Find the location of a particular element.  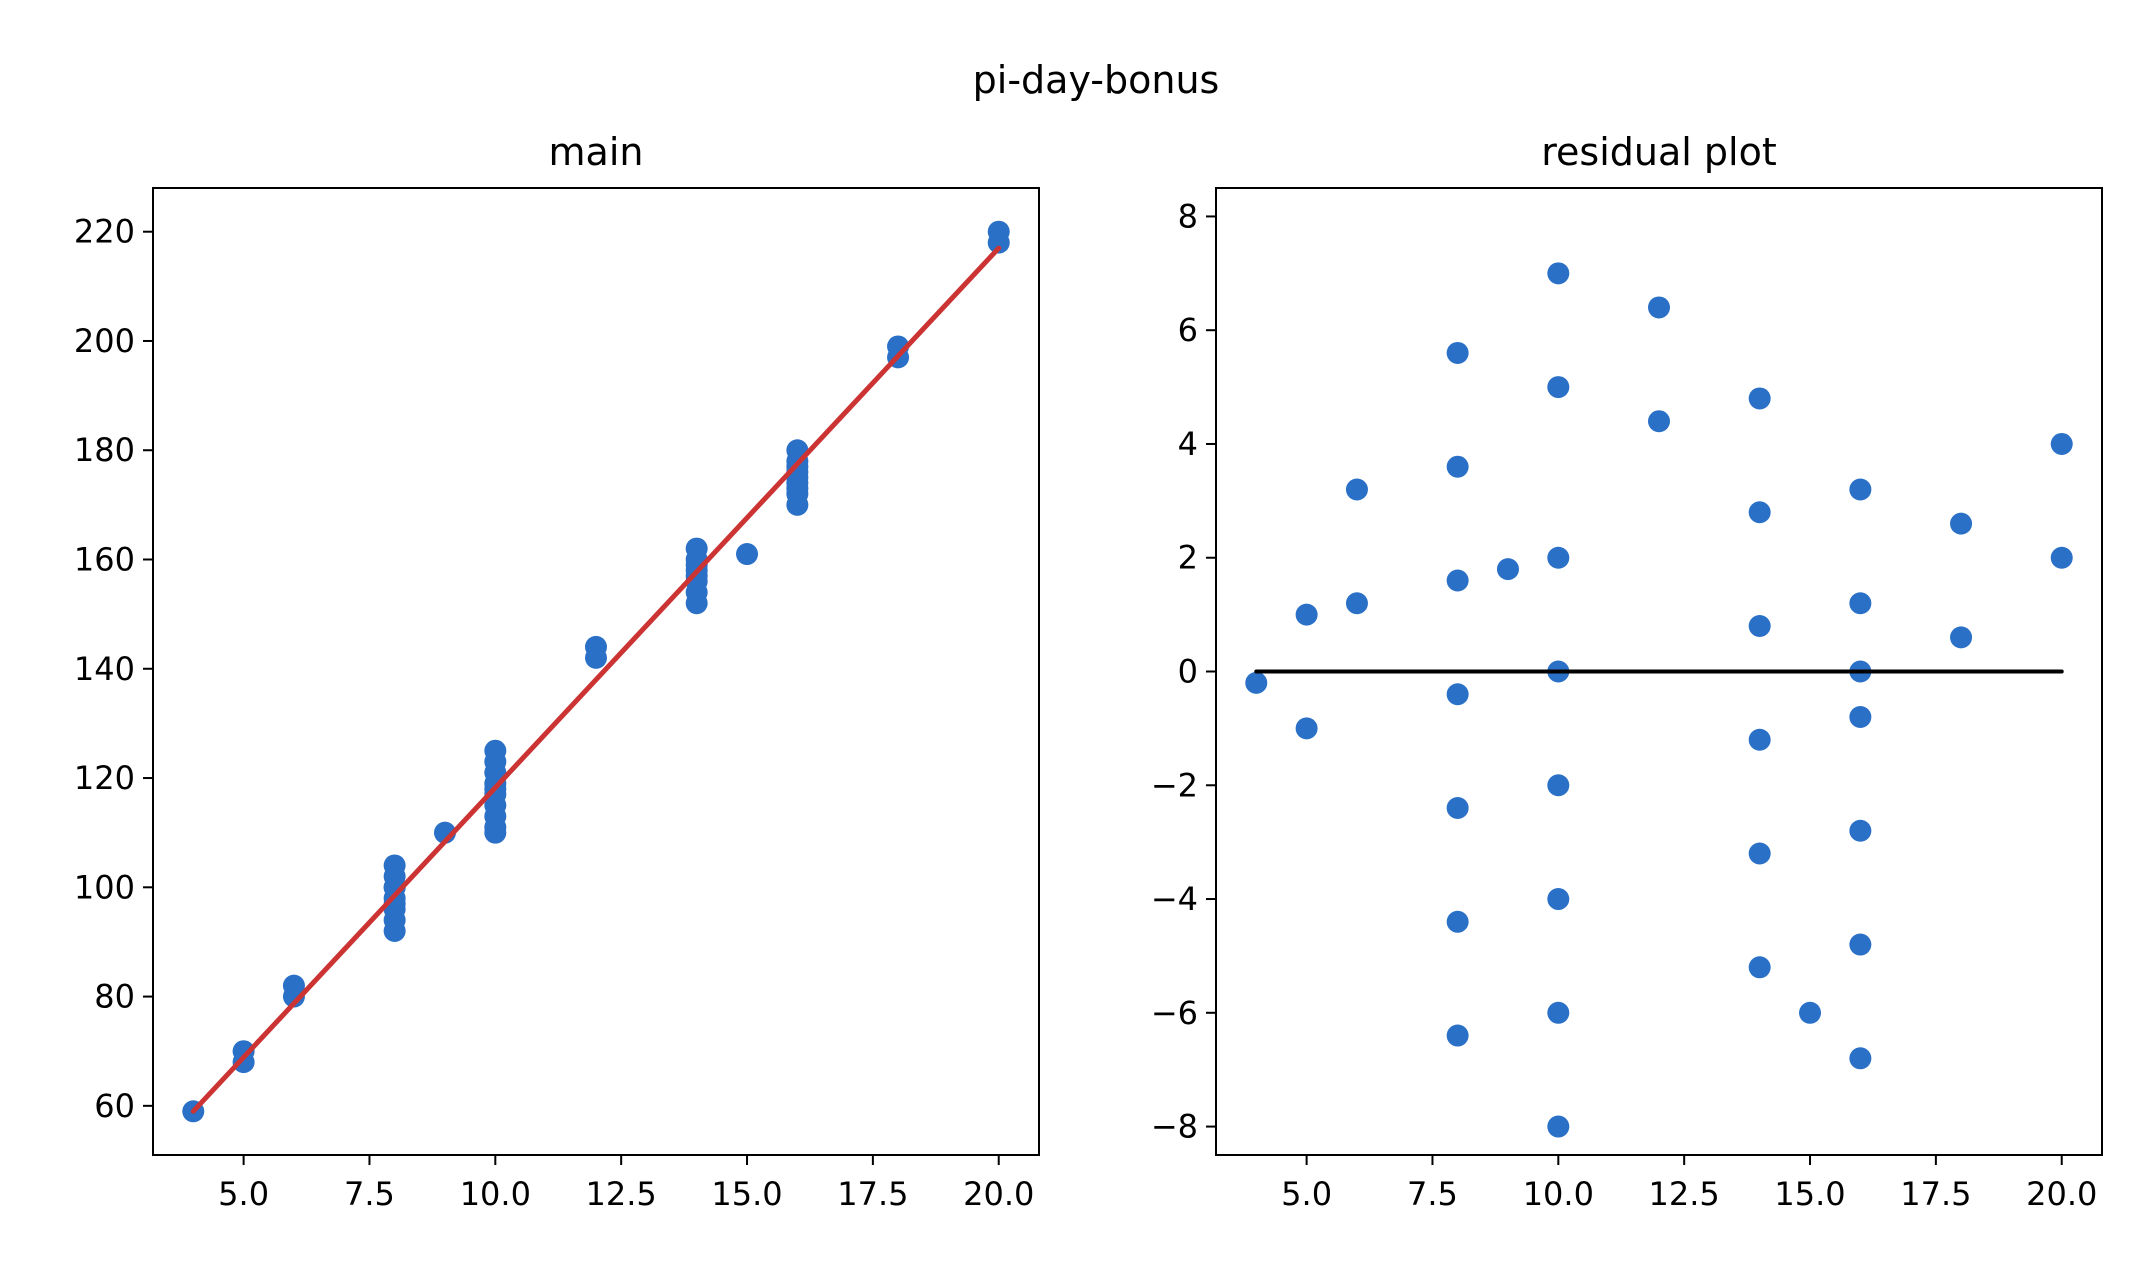

residual-y-tick-label: −4 is located at coordinates (1174, 899).